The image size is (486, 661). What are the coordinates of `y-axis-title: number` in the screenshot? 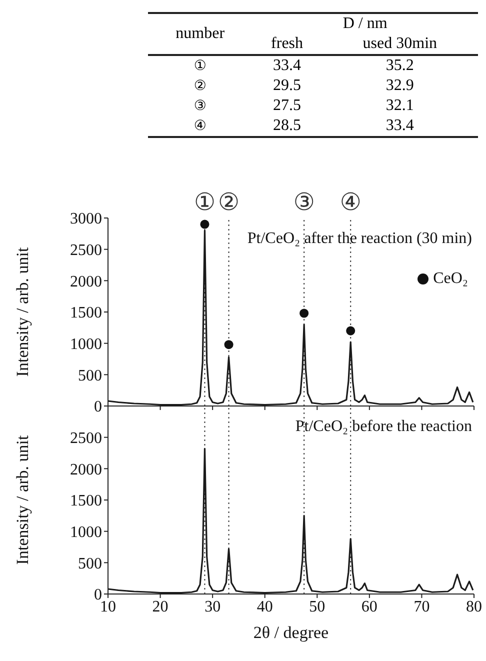 It's located at (200, 34).